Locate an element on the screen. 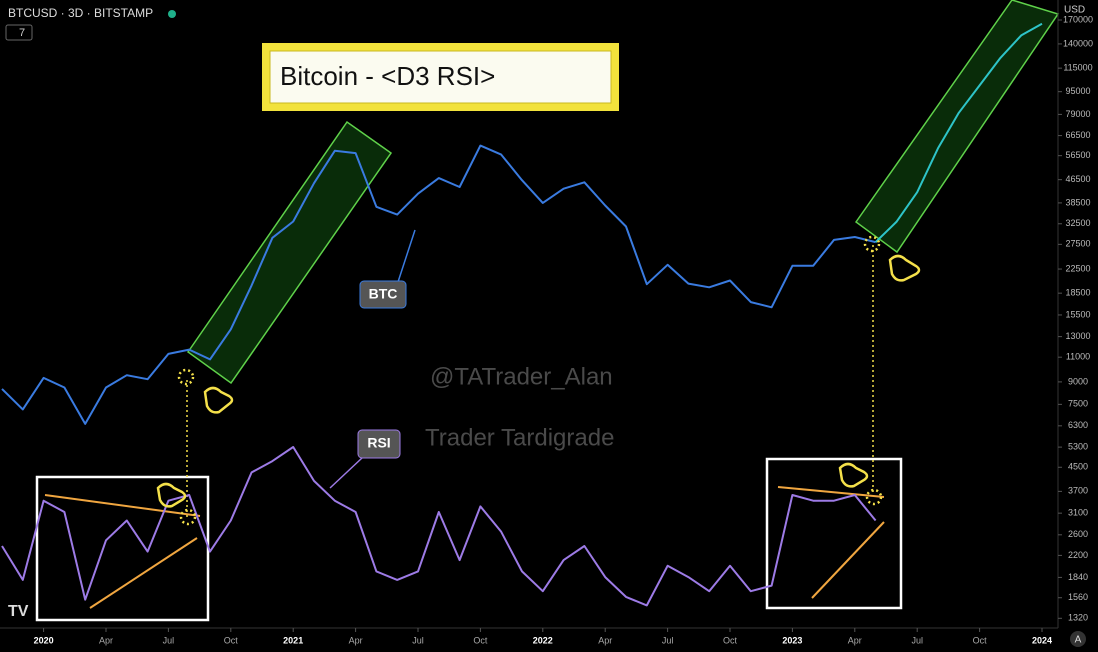 The width and height of the screenshot is (1098, 652). y-tick-label: 2200 is located at coordinates (1078, 555).